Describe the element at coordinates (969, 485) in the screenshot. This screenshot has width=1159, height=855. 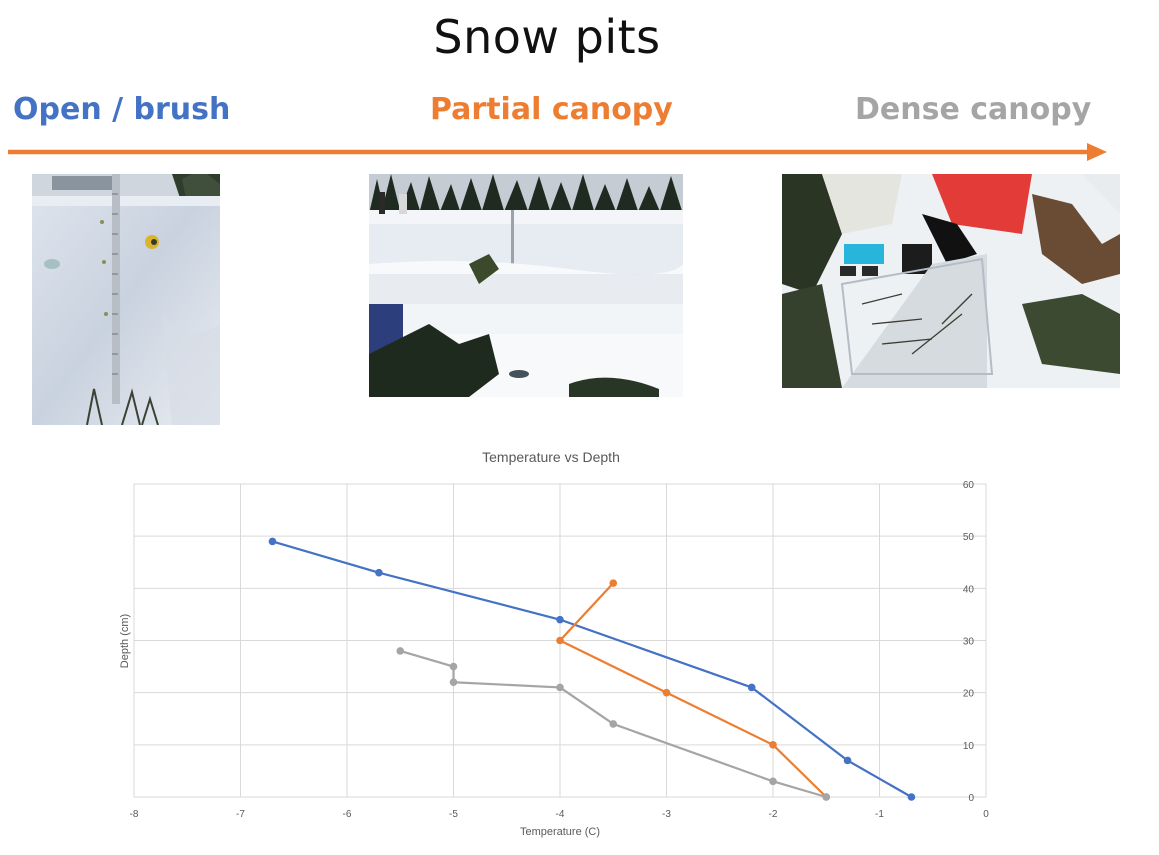
I see `y-tick-label: 60` at that location.